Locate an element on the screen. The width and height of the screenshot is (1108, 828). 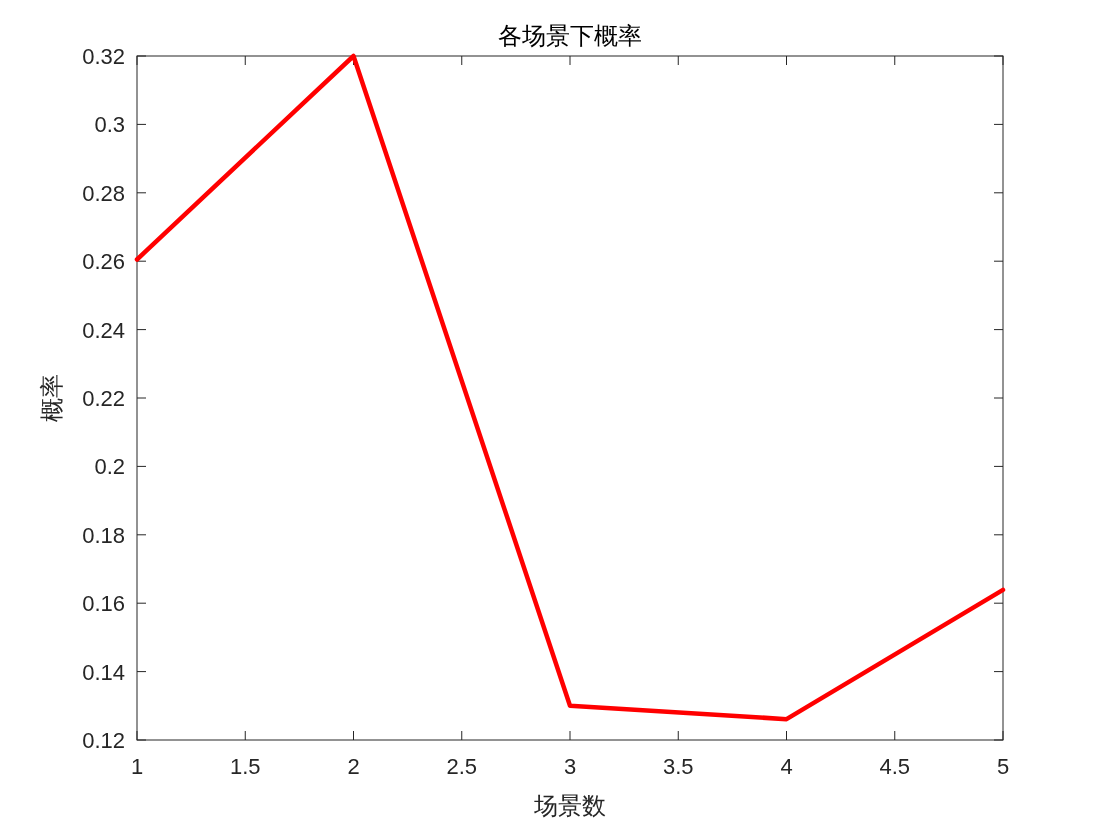
y-tick-label: 0.14 is located at coordinates (103, 672).